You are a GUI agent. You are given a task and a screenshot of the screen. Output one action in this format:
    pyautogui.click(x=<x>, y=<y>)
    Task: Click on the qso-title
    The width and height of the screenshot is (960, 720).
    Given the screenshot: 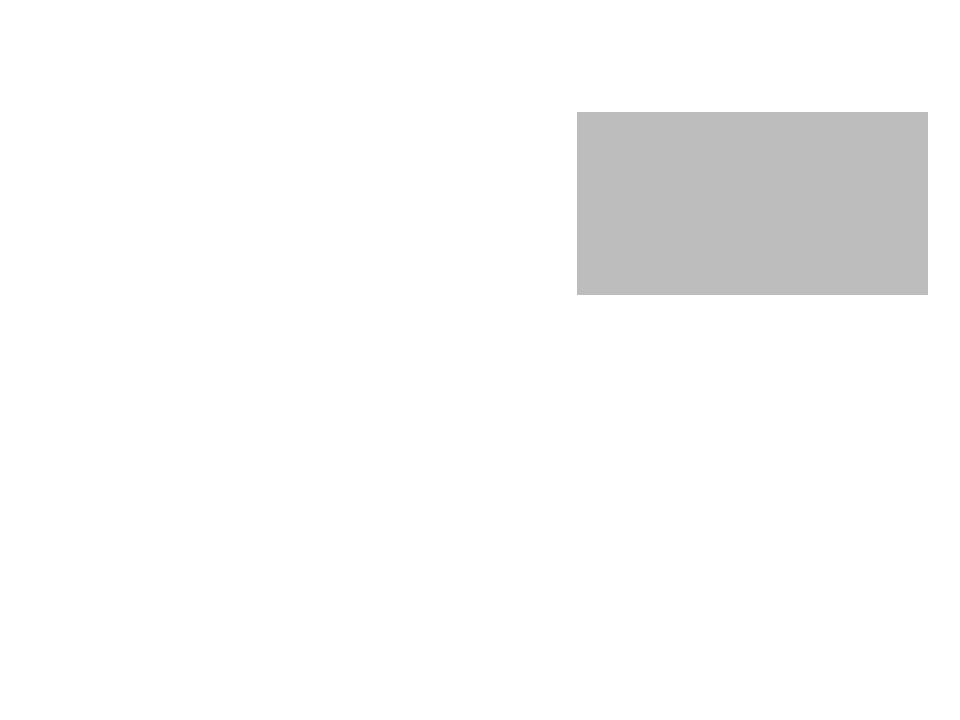 What is the action you would take?
    pyautogui.click(x=5, y=19)
    